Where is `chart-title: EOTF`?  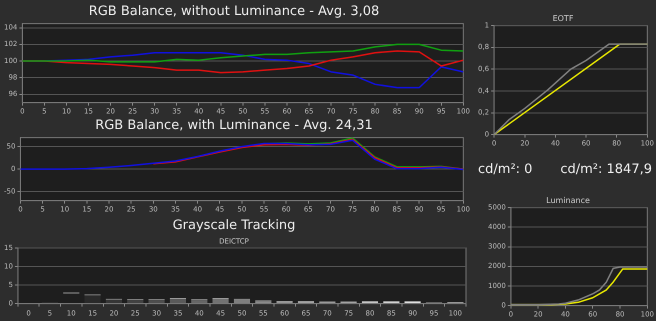
chart-title: EOTF is located at coordinates (563, 18).